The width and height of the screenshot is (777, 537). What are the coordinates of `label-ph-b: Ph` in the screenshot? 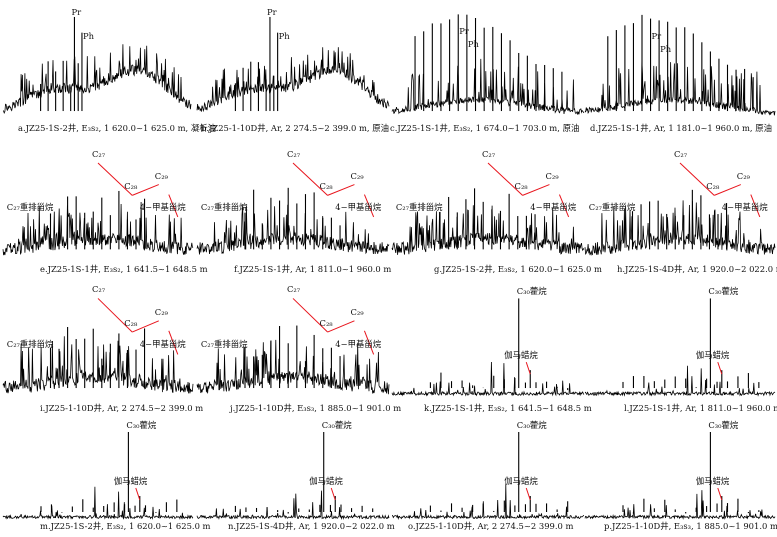 It's located at (284, 35).